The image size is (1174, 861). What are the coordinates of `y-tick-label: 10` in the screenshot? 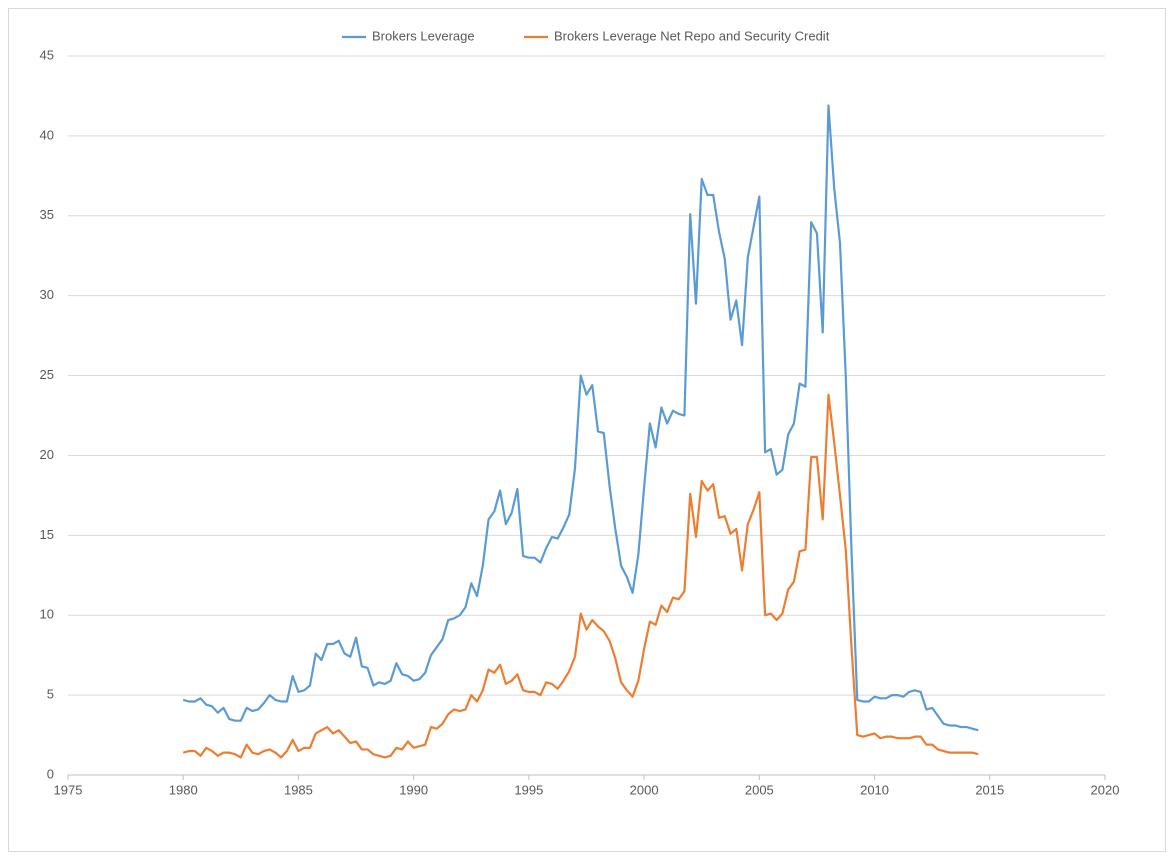 It's located at (47, 614).